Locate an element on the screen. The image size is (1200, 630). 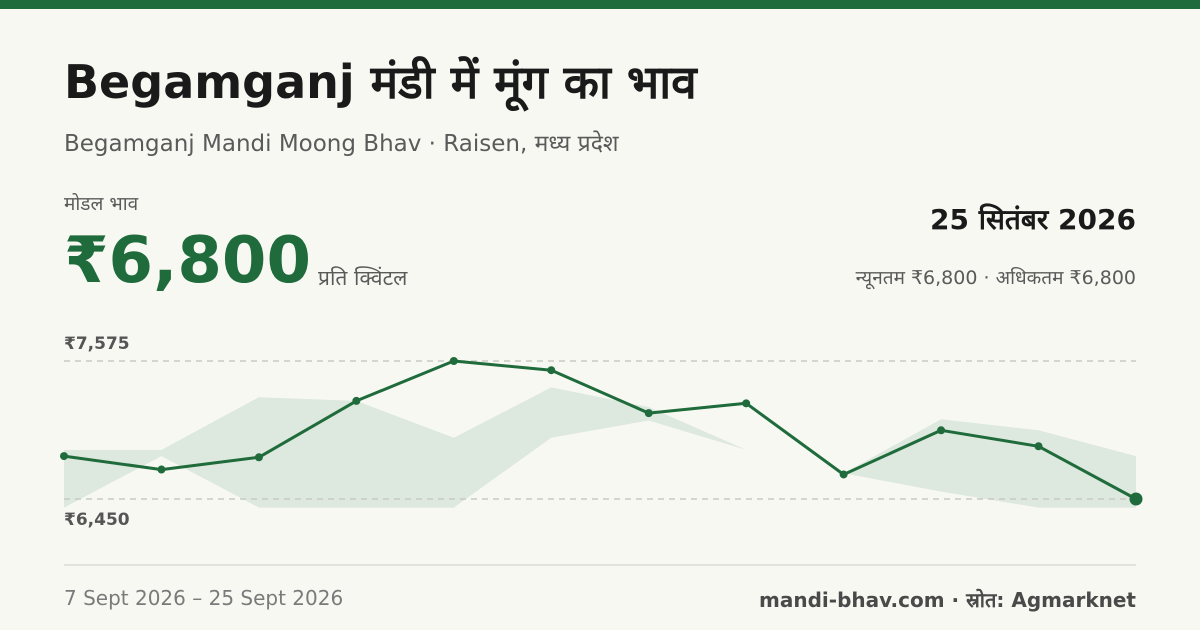
page-title: Begamganj मंडी में मूंग का भाव is located at coordinates (380, 82).